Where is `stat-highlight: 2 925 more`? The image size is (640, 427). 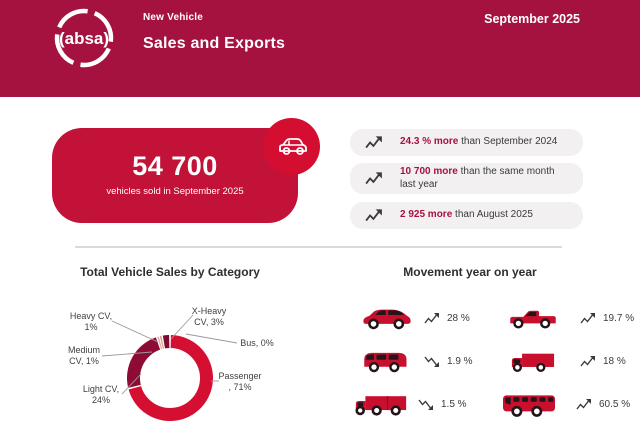
stat-highlight: 2 925 more is located at coordinates (426, 215).